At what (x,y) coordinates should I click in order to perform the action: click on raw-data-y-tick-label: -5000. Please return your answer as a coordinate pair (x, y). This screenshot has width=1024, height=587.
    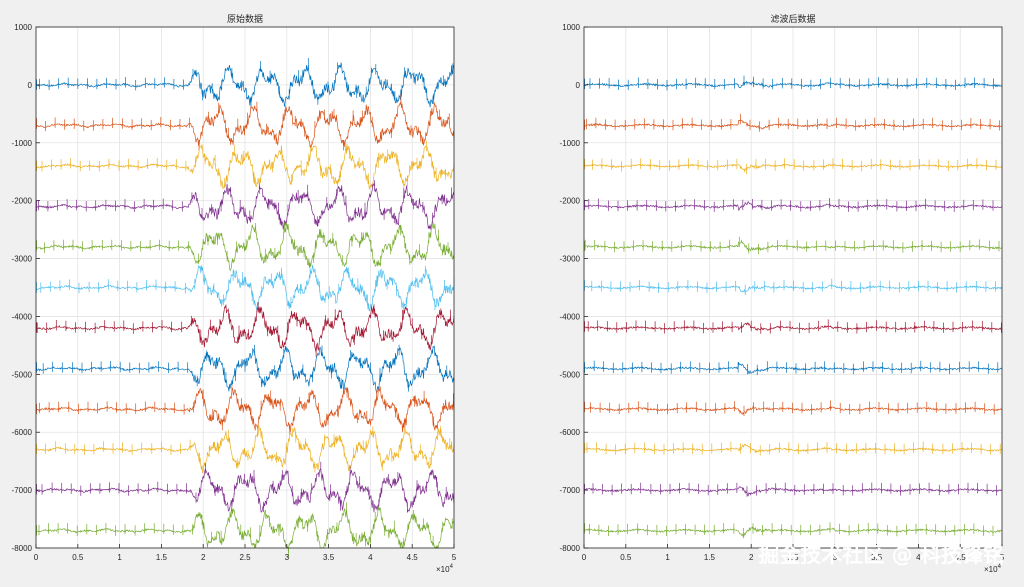
    Looking at the image, I should click on (22, 374).